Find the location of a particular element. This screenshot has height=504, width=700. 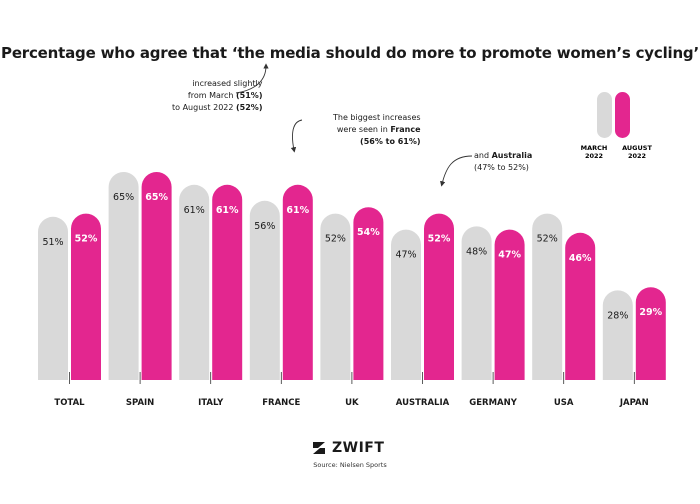

annotation-france-line2: were seen in France is located at coordinates (378, 129).